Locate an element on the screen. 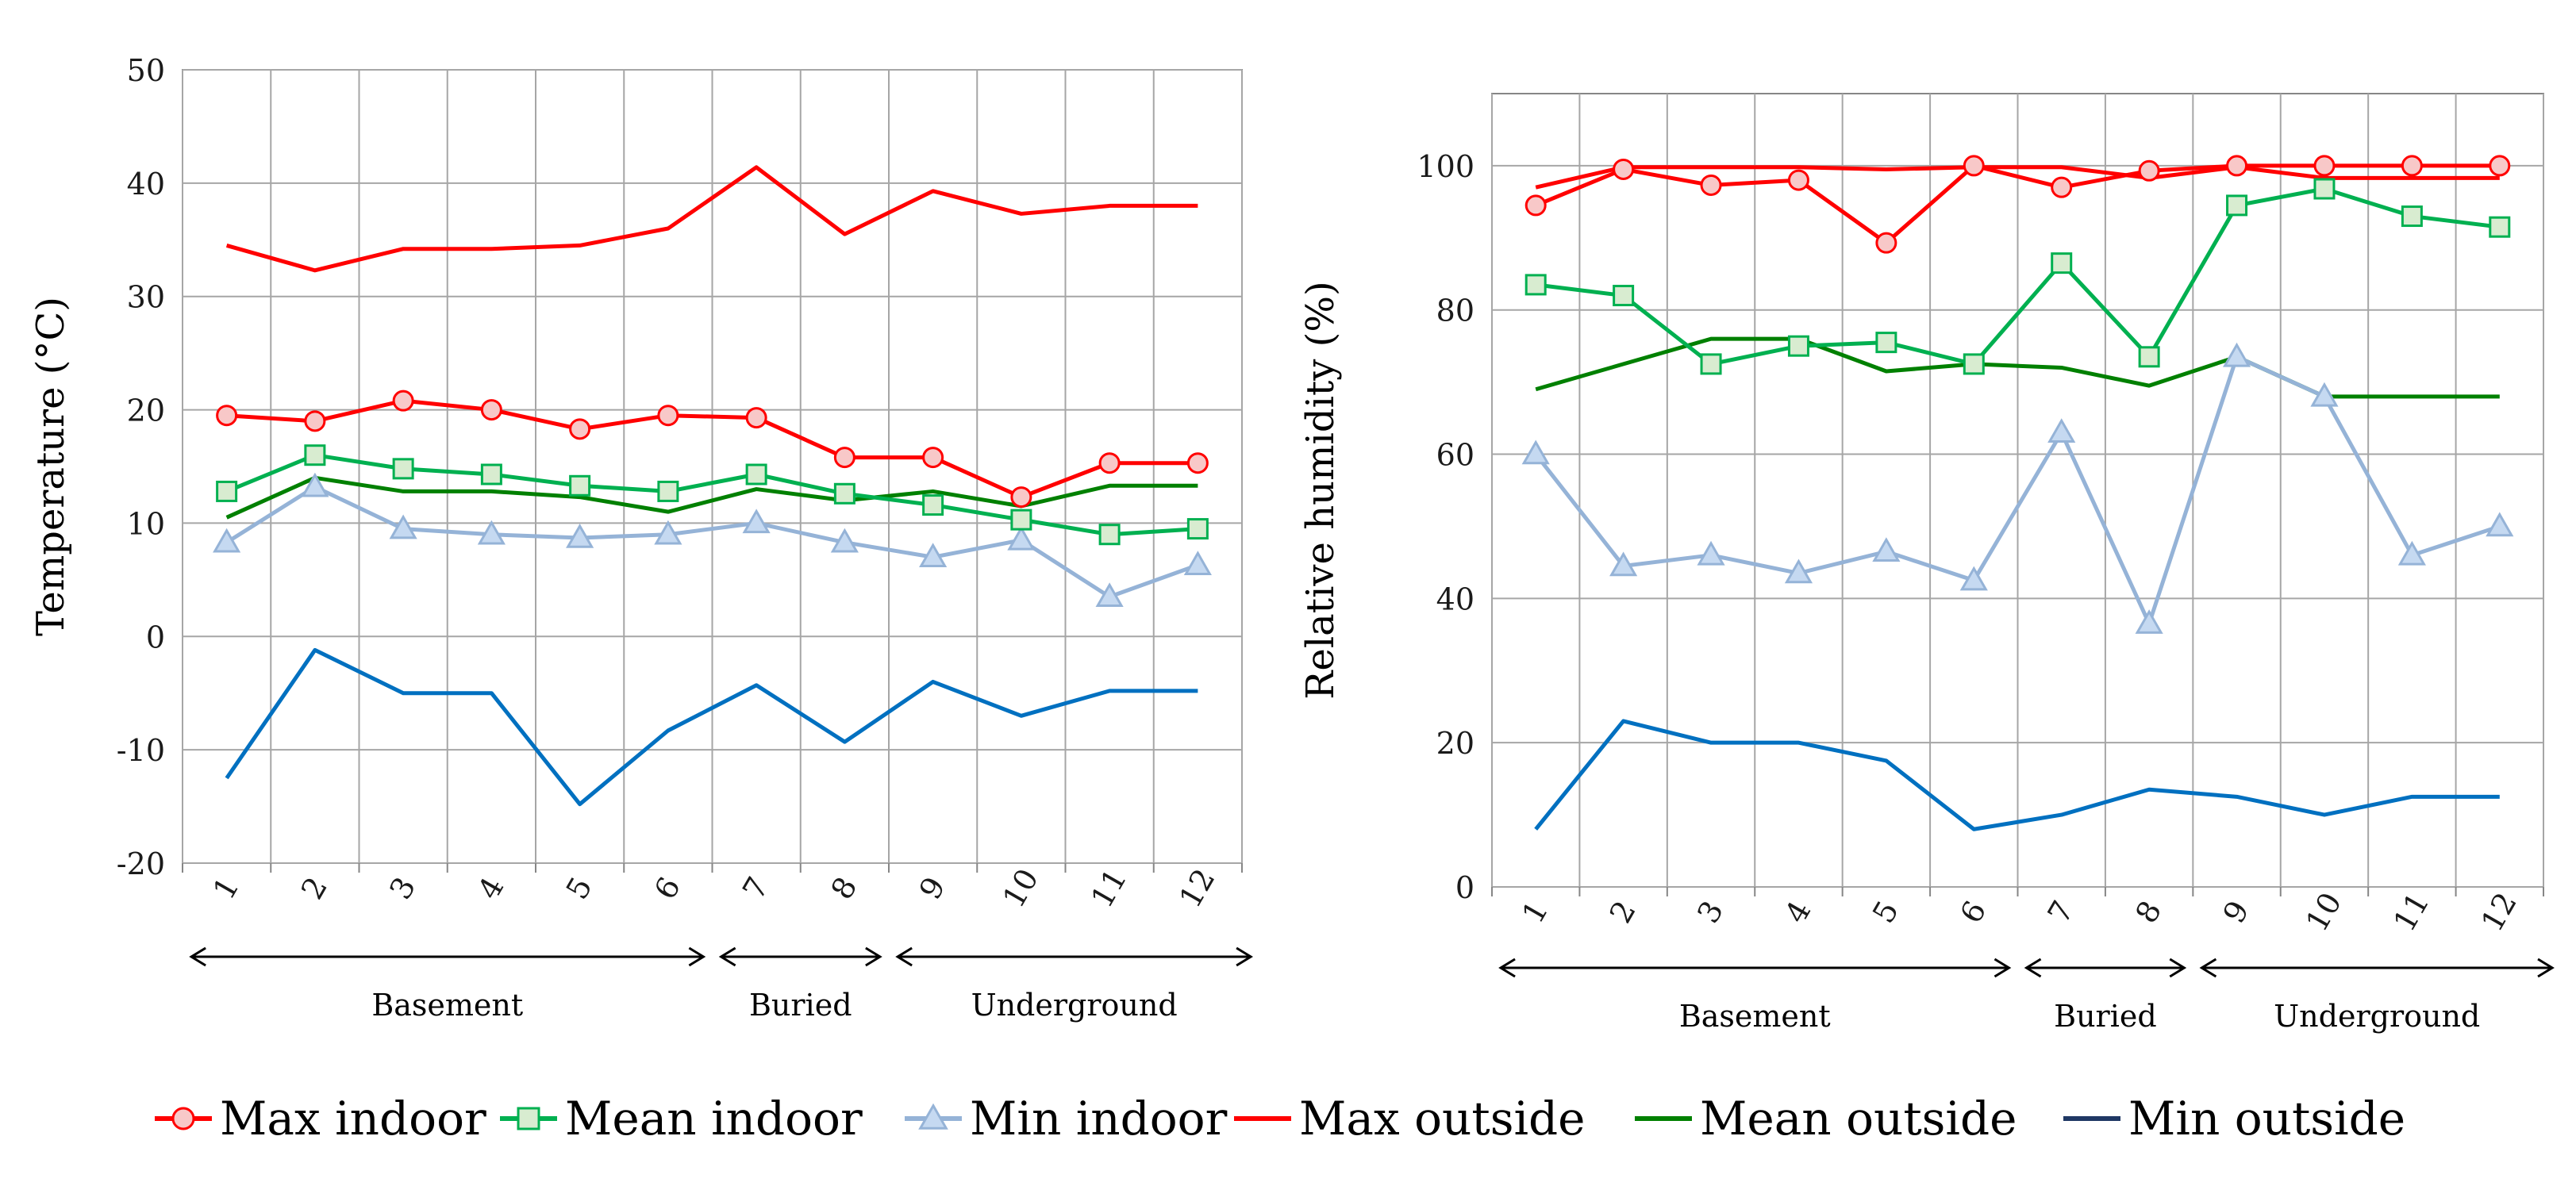 Image resolution: width=2576 pixels, height=1186 pixels. x-tick-label: 7 is located at coordinates (755, 888).